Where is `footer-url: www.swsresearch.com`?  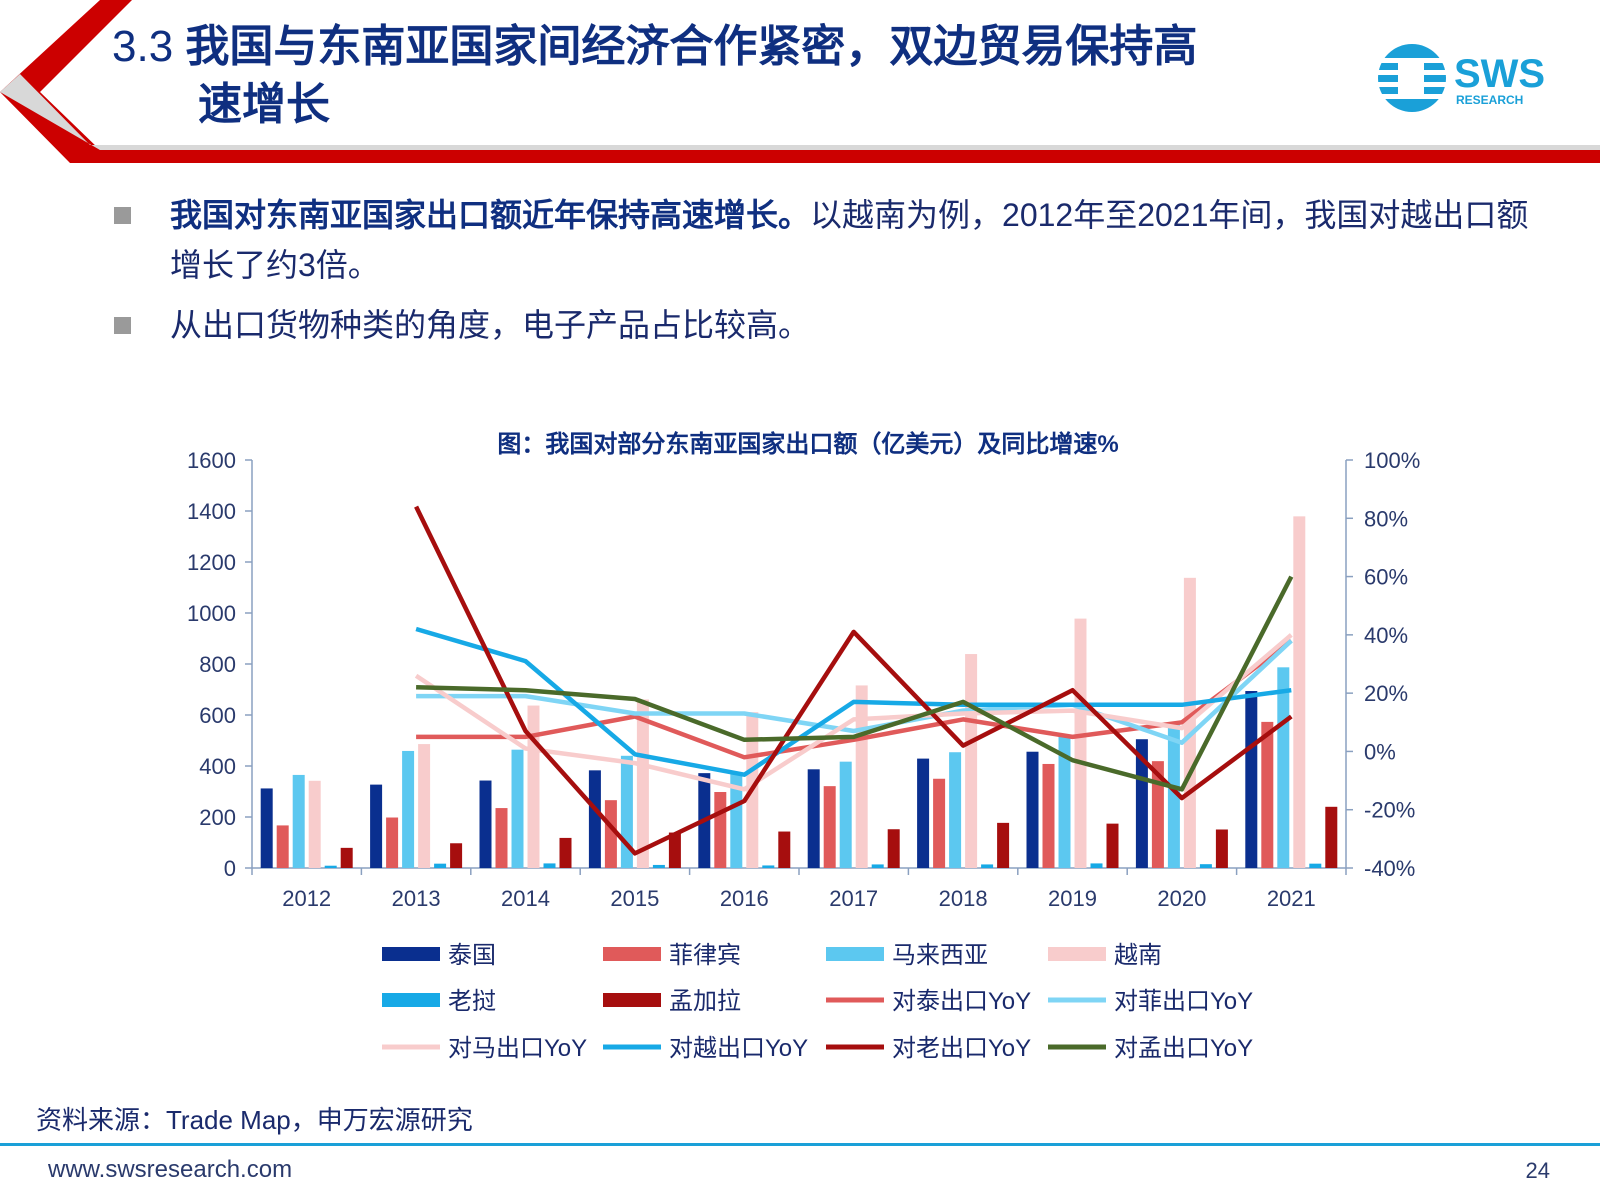
footer-url: www.swsresearch.com is located at coordinates (170, 1169).